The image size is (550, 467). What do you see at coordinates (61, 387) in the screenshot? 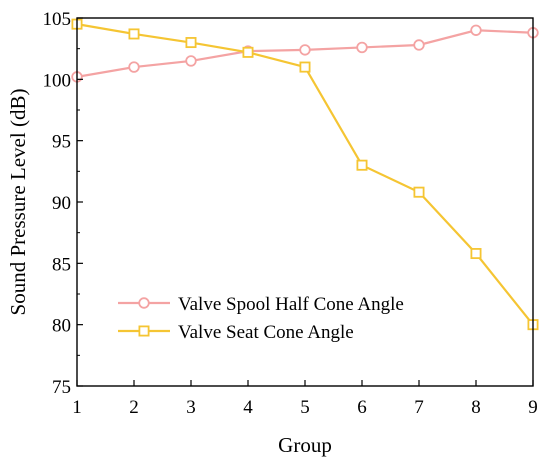
I see `y-tick-label: 75` at bounding box center [61, 387].